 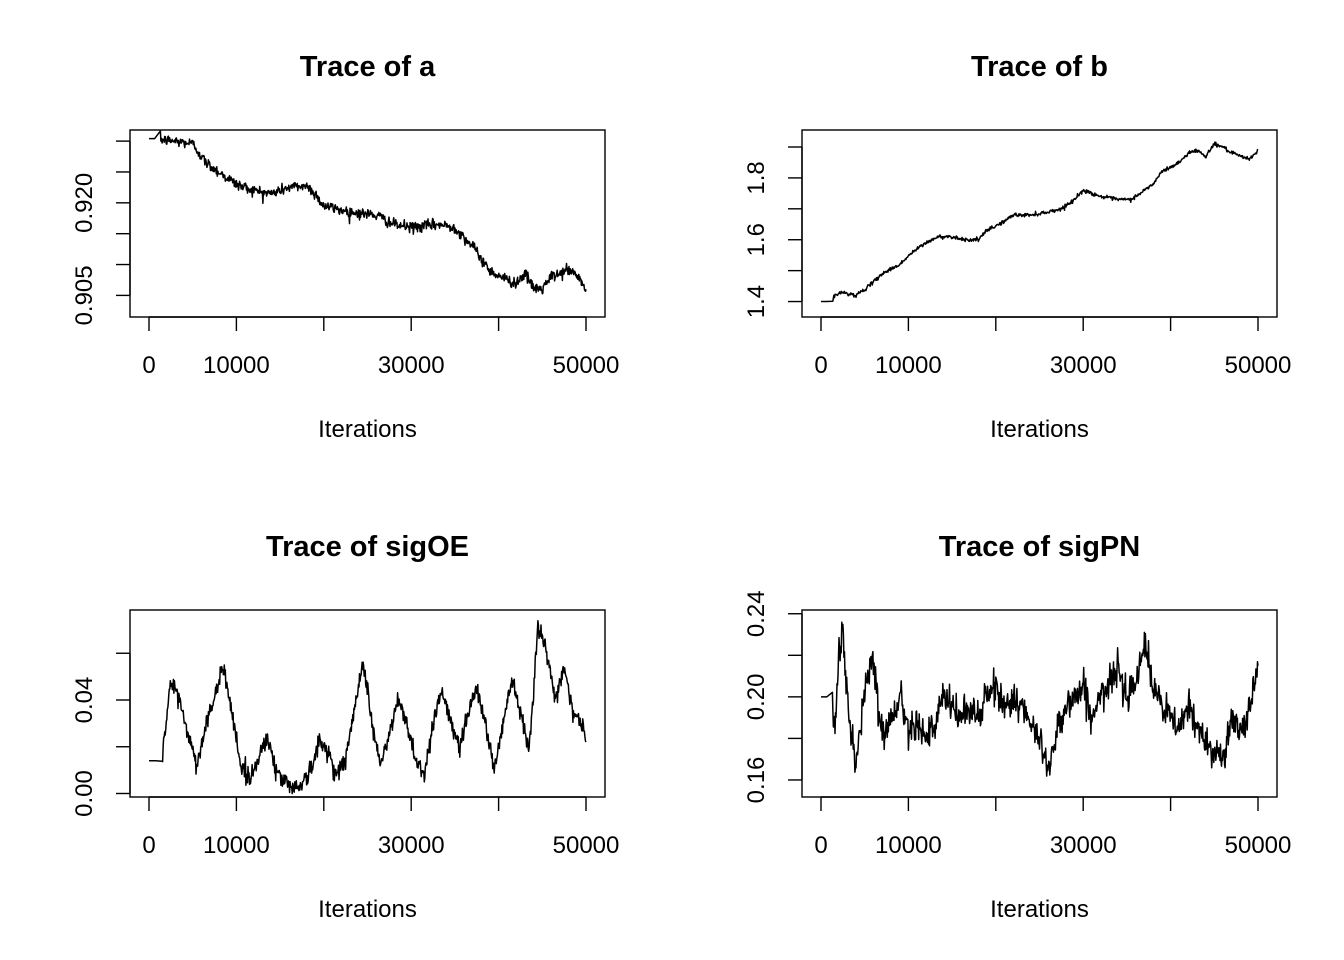 I want to click on y-tick-label: 0.24, so click(x=756, y=613).